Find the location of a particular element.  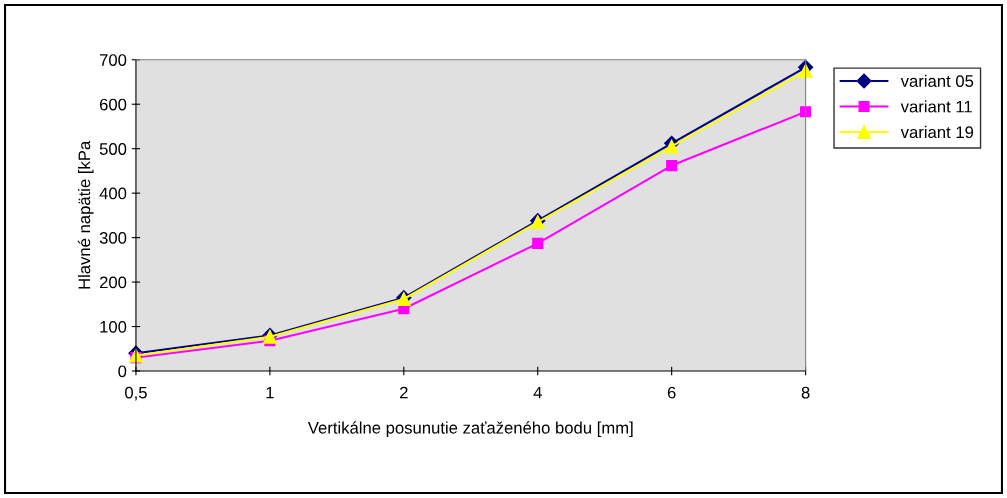

y-tick-label: 700 is located at coordinates (113, 60).